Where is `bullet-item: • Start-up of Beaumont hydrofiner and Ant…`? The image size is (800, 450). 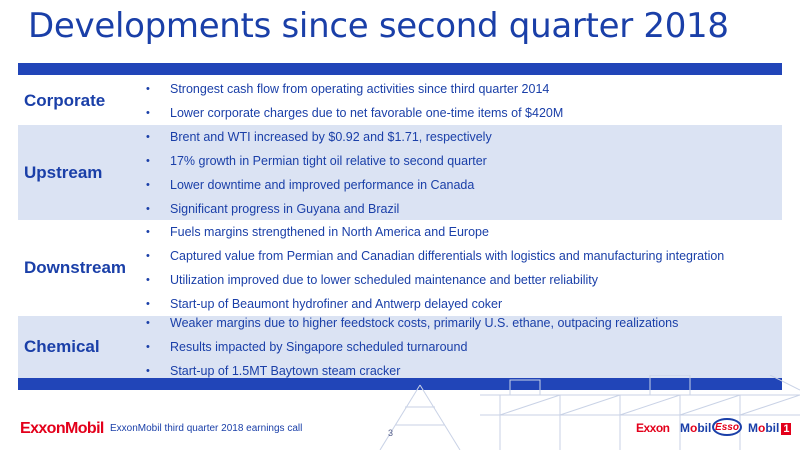
bullet-item: • Start-up of Beaumont hydrofiner and Ant… is located at coordinates (324, 304).